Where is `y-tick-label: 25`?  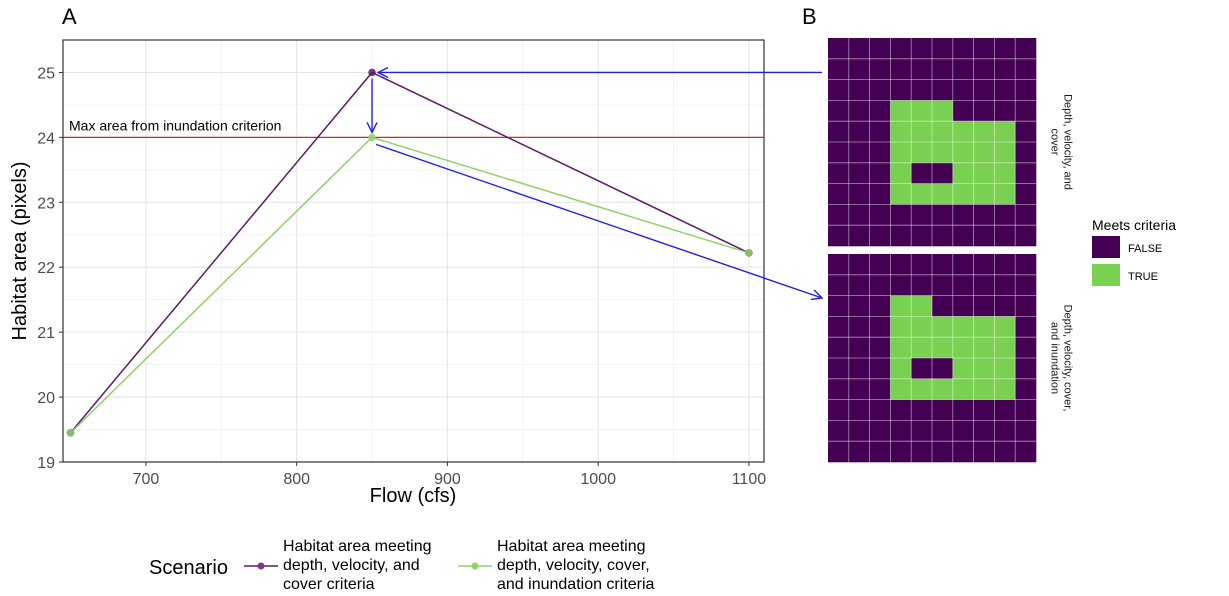
y-tick-label: 25 is located at coordinates (46, 73).